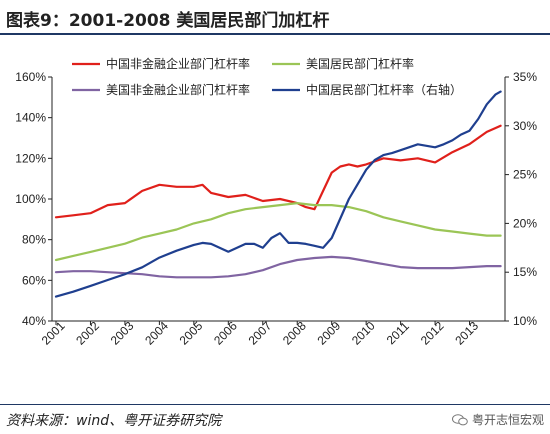 The height and width of the screenshot is (434, 550). I want to click on legend-label-3: 中国居民部门杠杆率（右轴）, so click(384, 89).